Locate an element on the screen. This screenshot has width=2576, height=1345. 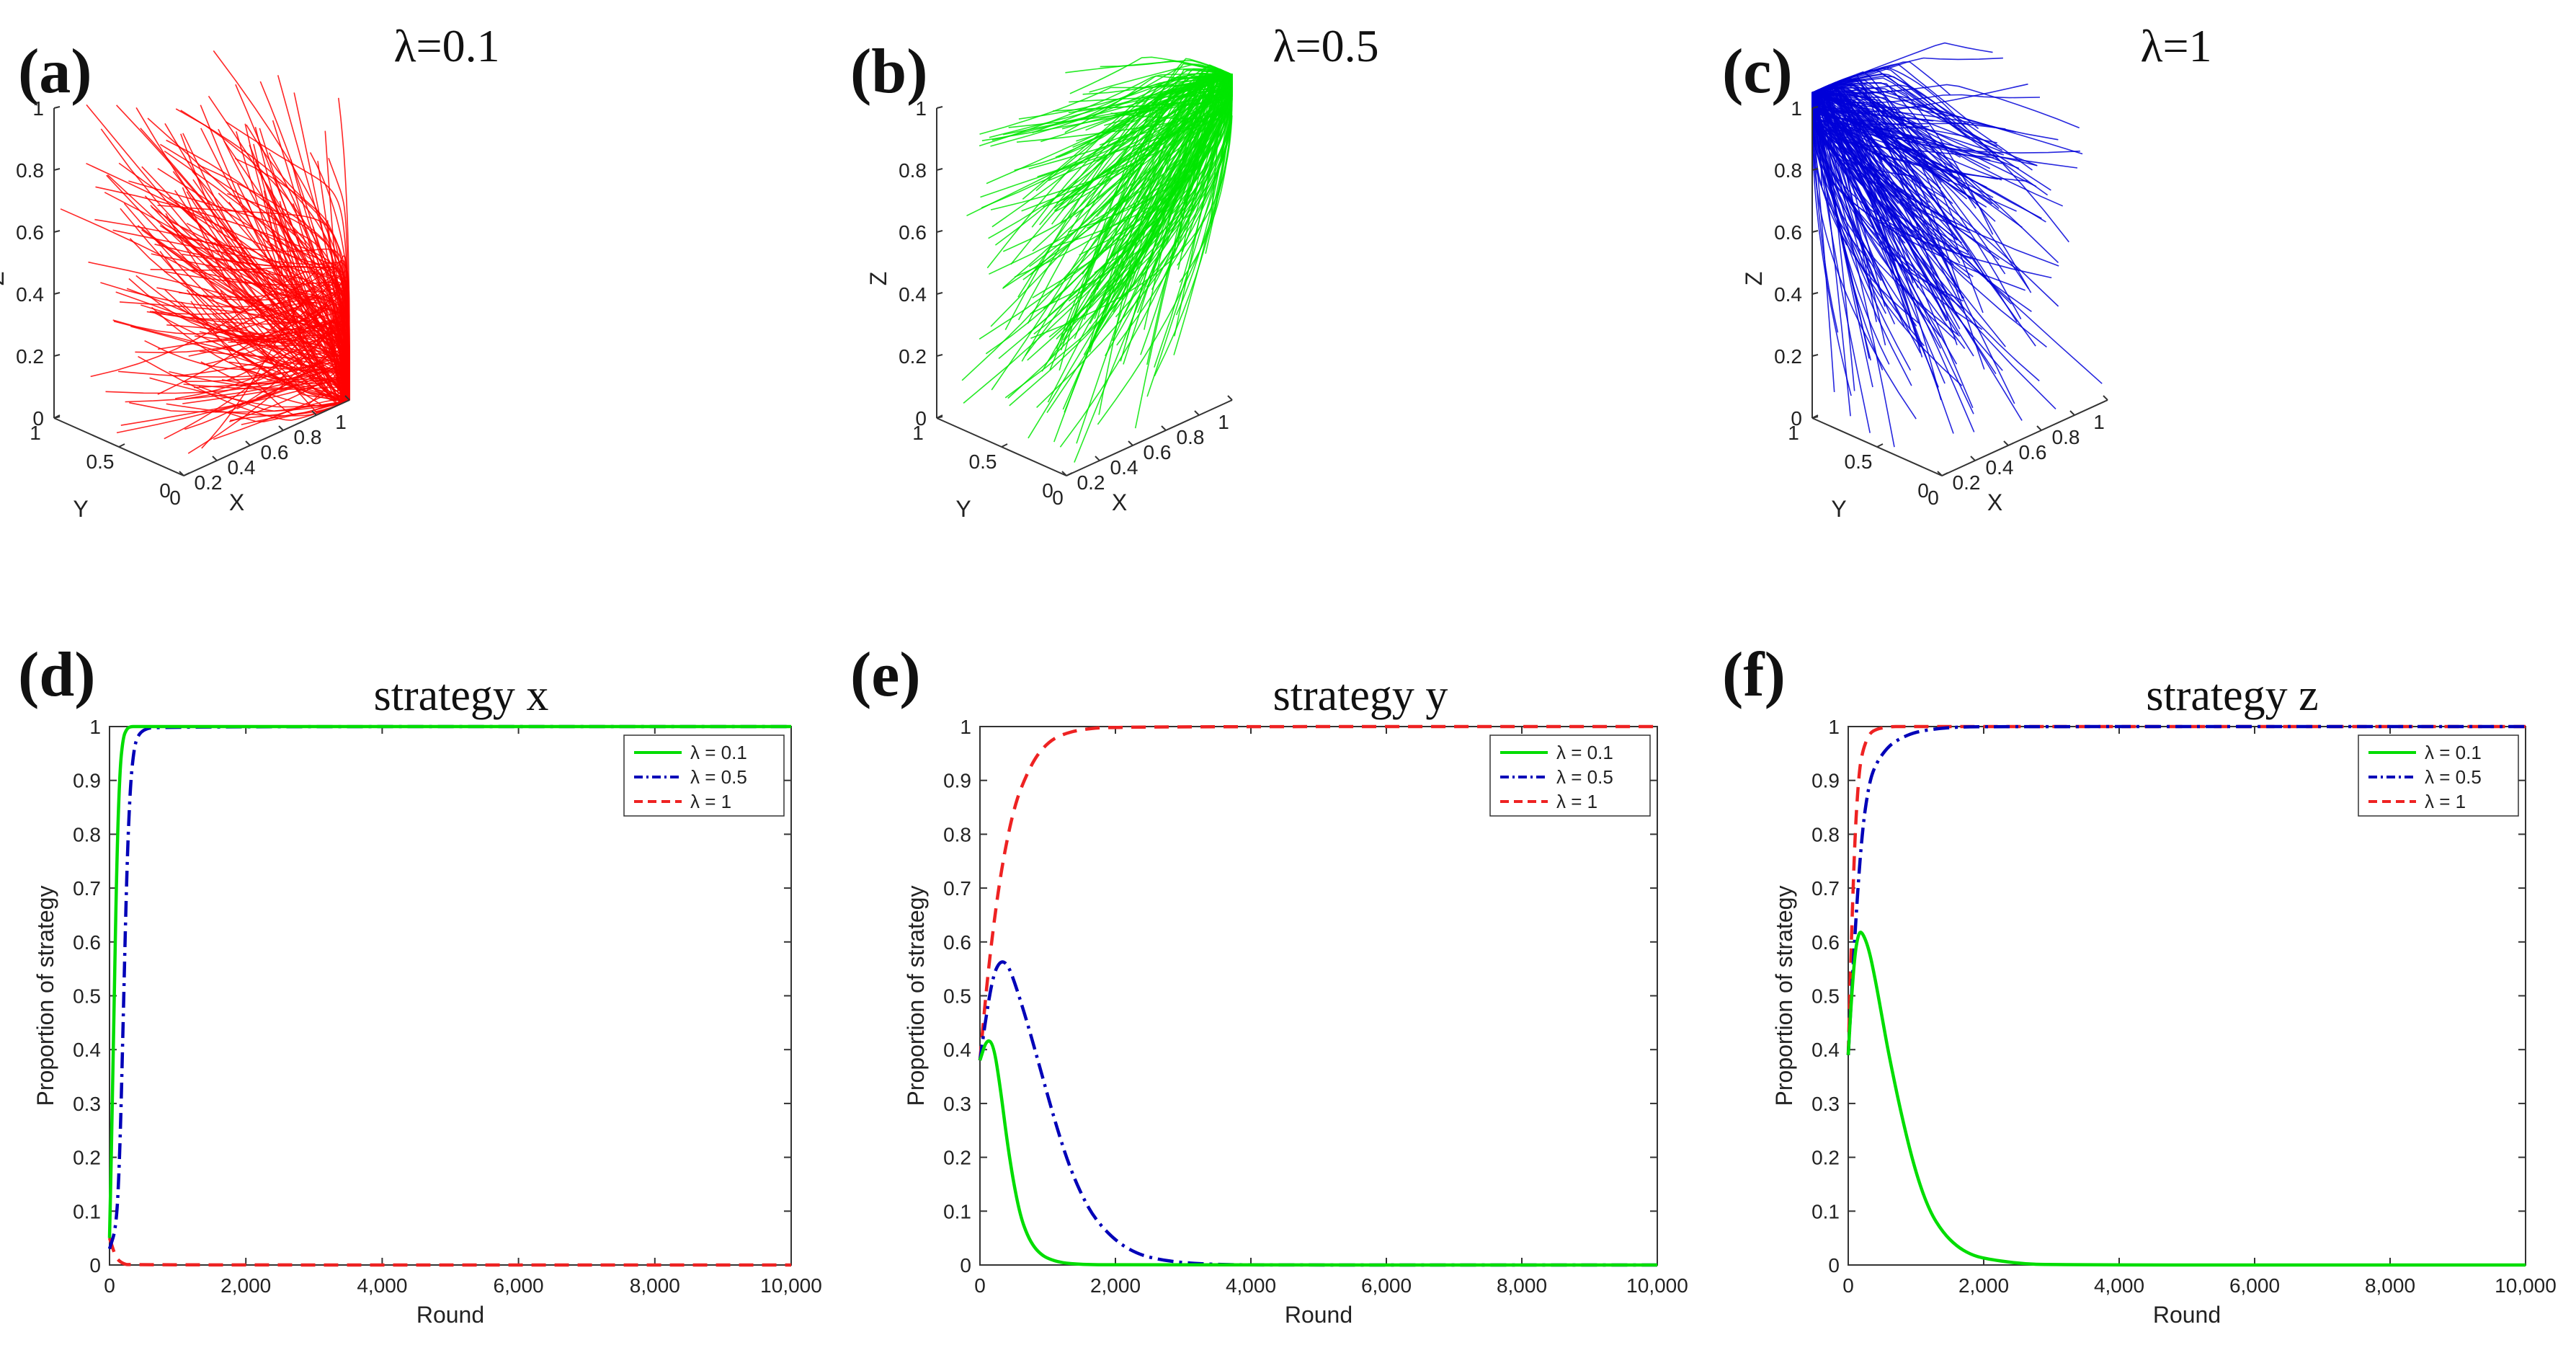
panel-a-trajectories is located at coordinates (205, 252).